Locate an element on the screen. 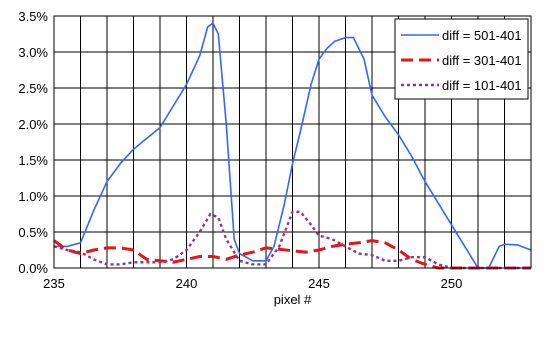 The height and width of the screenshot is (351, 559). y-tick-label: 0.5% is located at coordinates (33, 232).